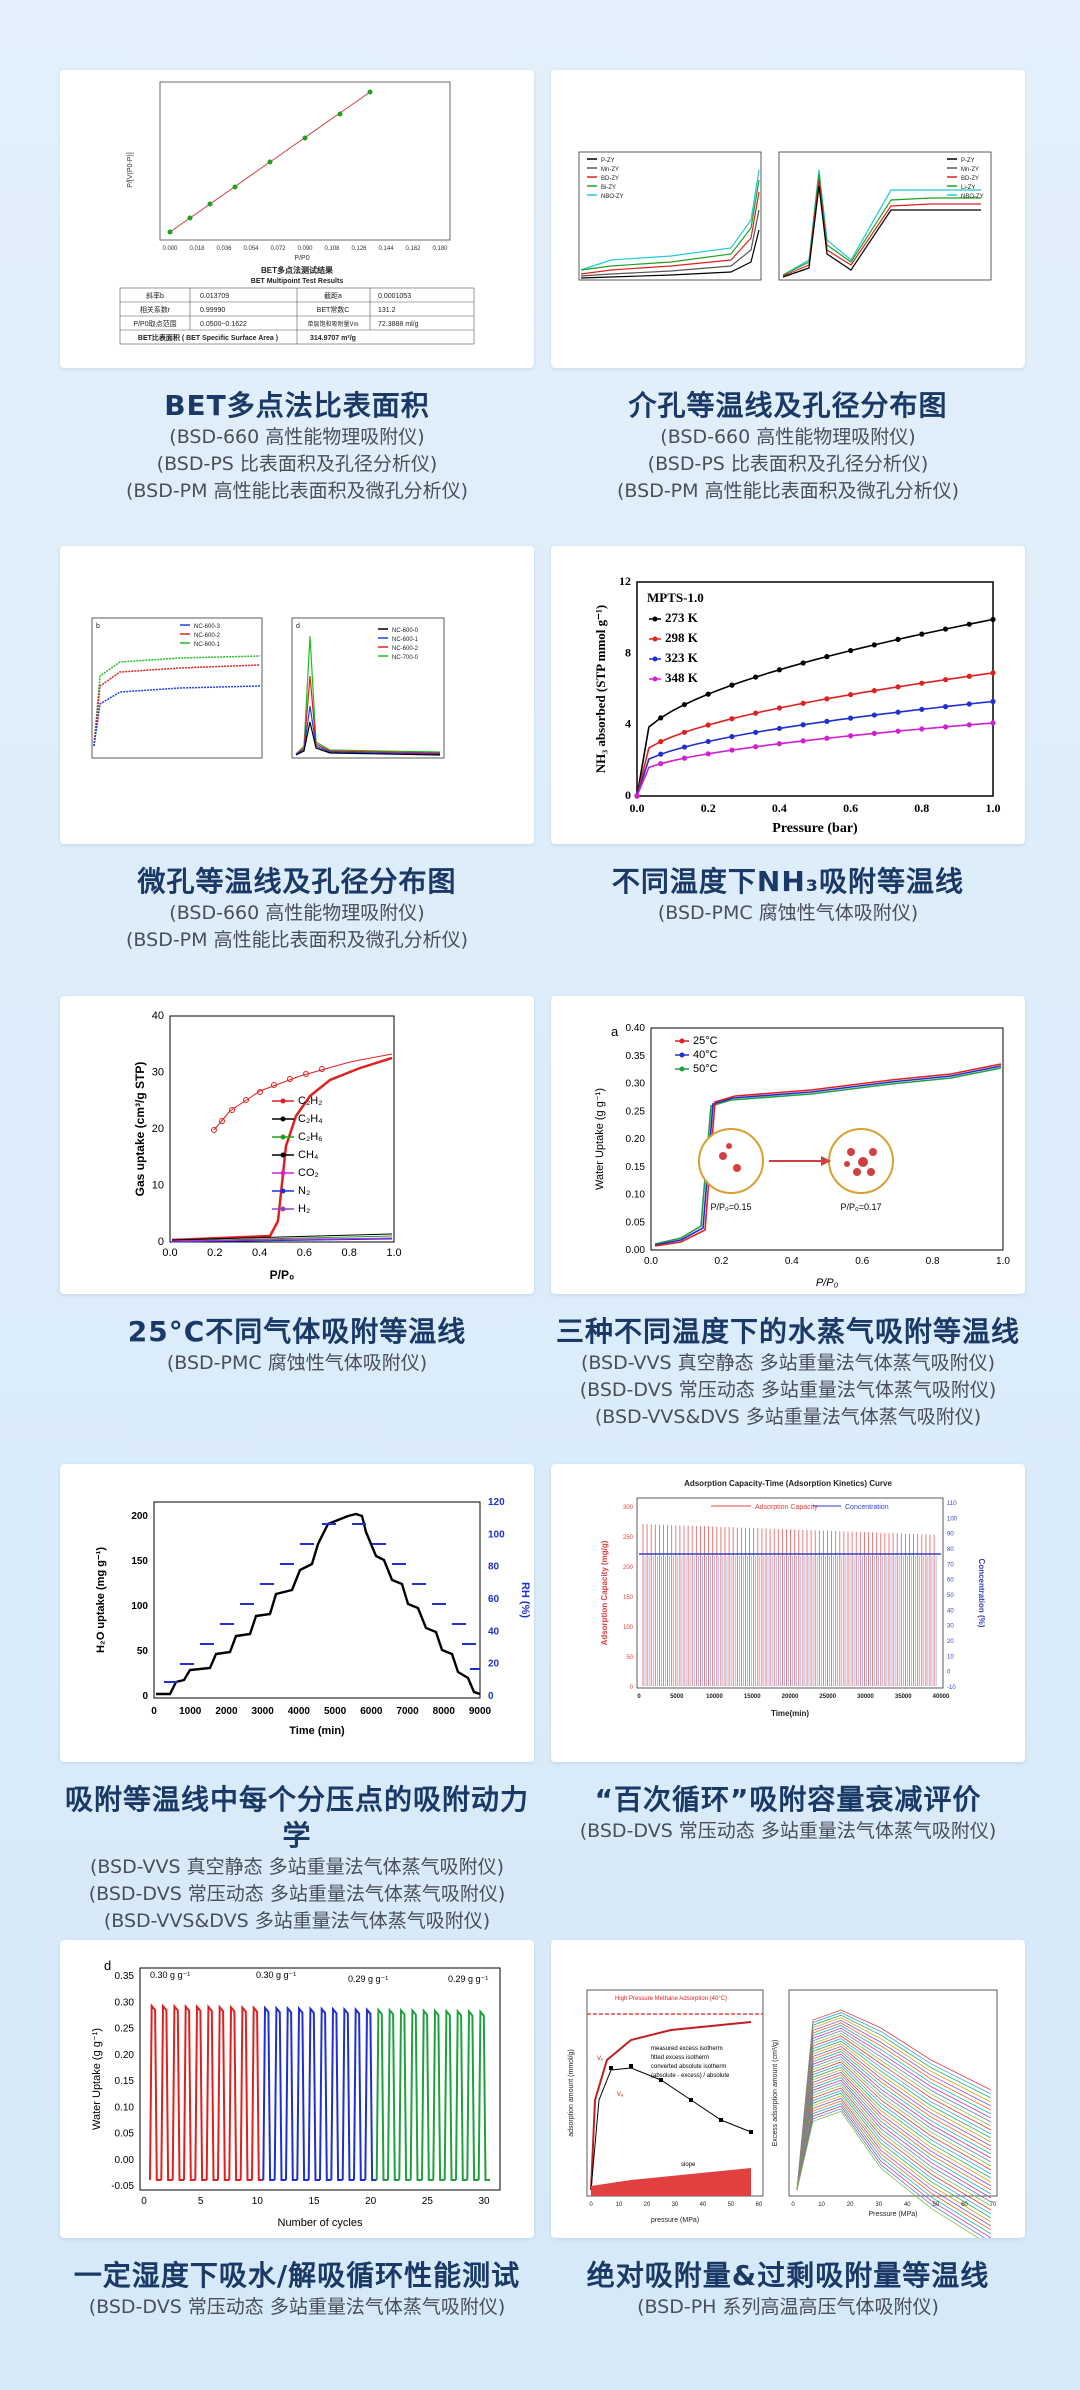 This screenshot has width=1080, height=2390. What do you see at coordinates (921, 808) in the screenshot?
I see `x-tick-label: 0.8` at bounding box center [921, 808].